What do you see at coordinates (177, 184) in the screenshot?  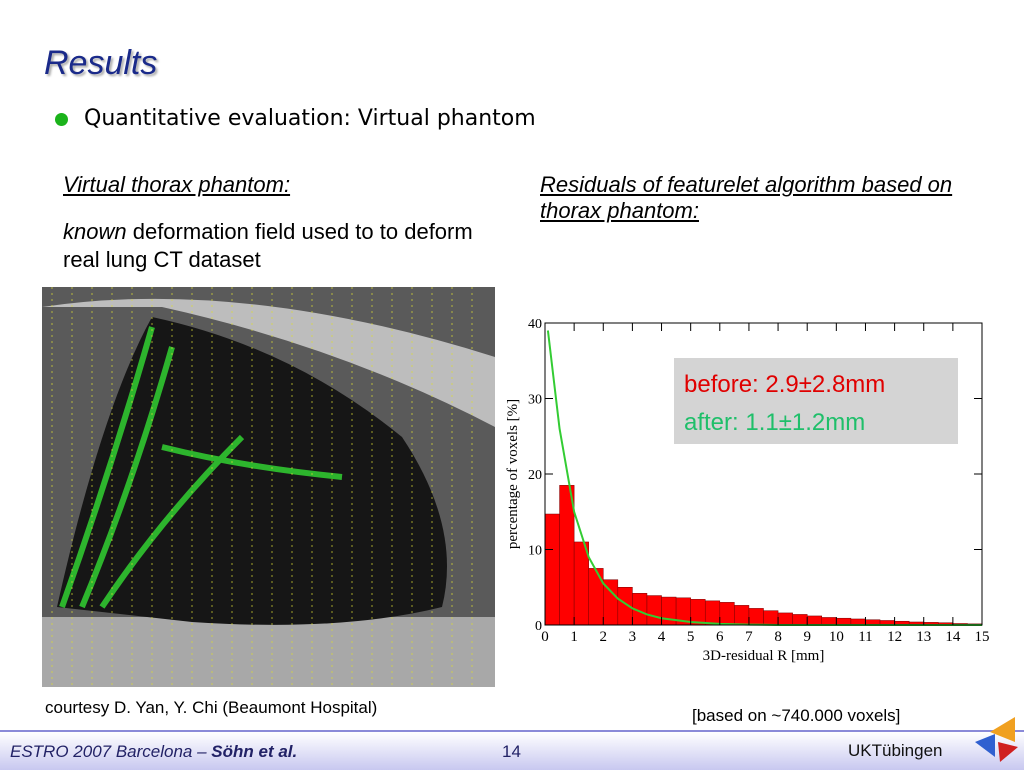 I see `left-heading: Virtual thorax phantom:` at bounding box center [177, 184].